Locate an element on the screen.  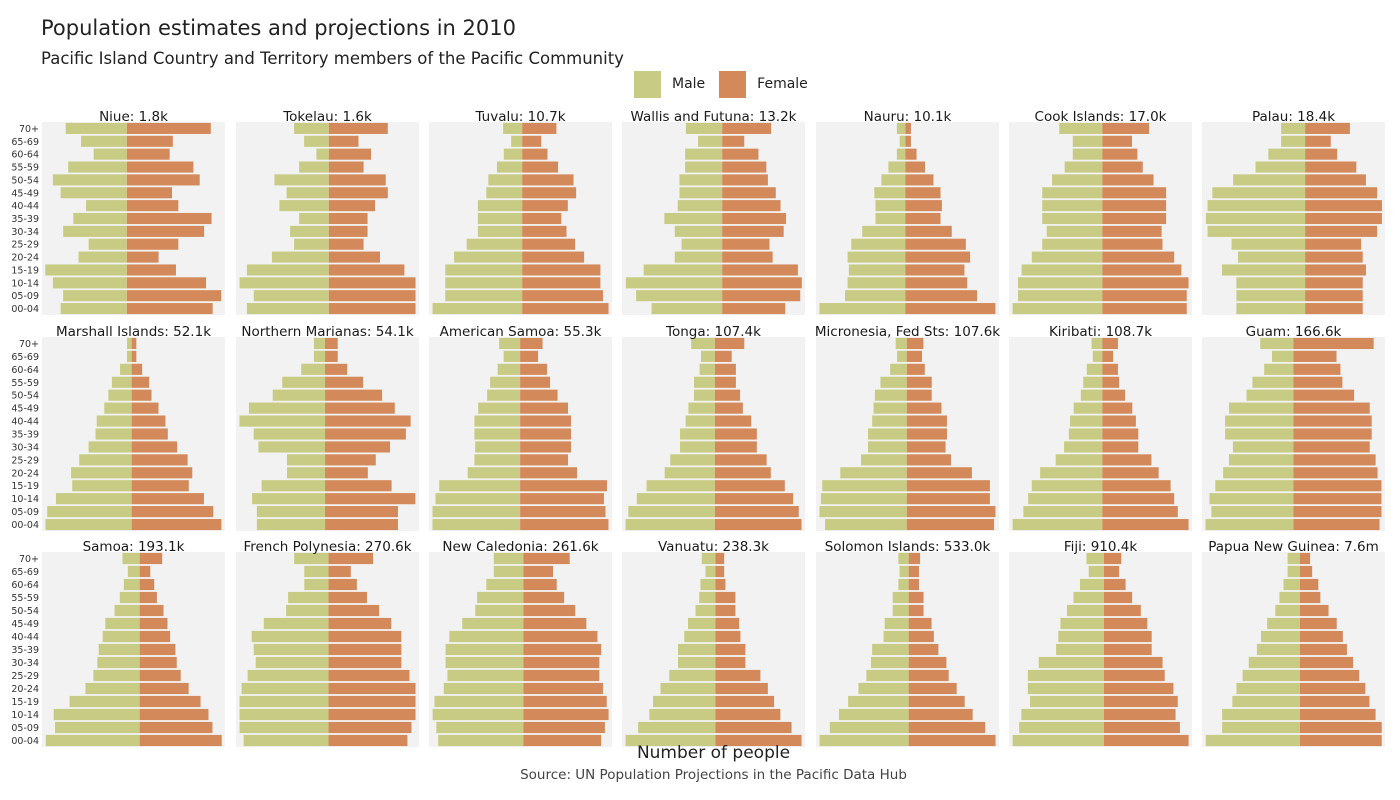
y-tick-label: 30-34 is located at coordinates (25, 447).